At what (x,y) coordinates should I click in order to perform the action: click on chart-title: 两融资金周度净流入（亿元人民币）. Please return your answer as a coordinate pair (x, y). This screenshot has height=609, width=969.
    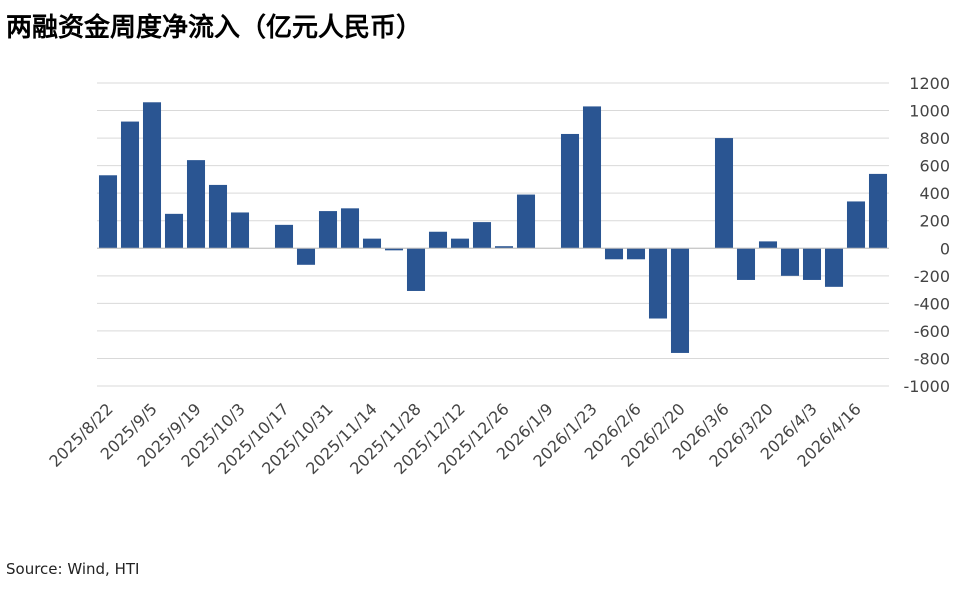
    Looking at the image, I should click on (214, 27).